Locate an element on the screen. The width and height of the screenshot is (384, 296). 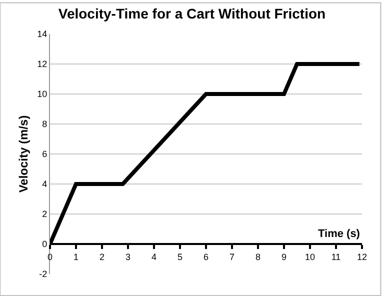
y-tick-label: 12 is located at coordinates (42, 64).